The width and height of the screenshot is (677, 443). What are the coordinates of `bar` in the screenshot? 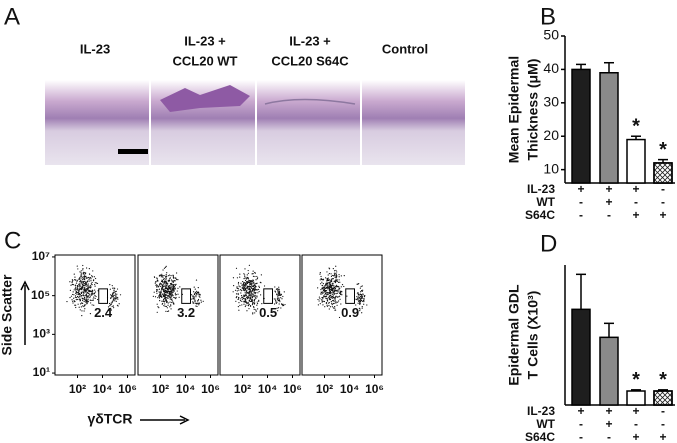 It's located at (581, 126).